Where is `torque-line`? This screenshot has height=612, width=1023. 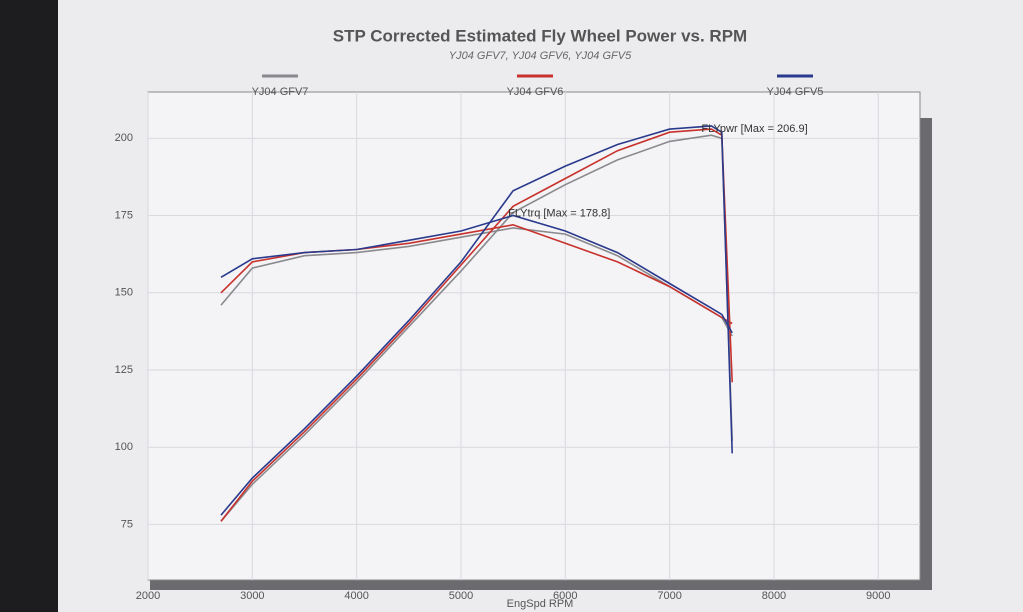
torque-line is located at coordinates (476, 274).